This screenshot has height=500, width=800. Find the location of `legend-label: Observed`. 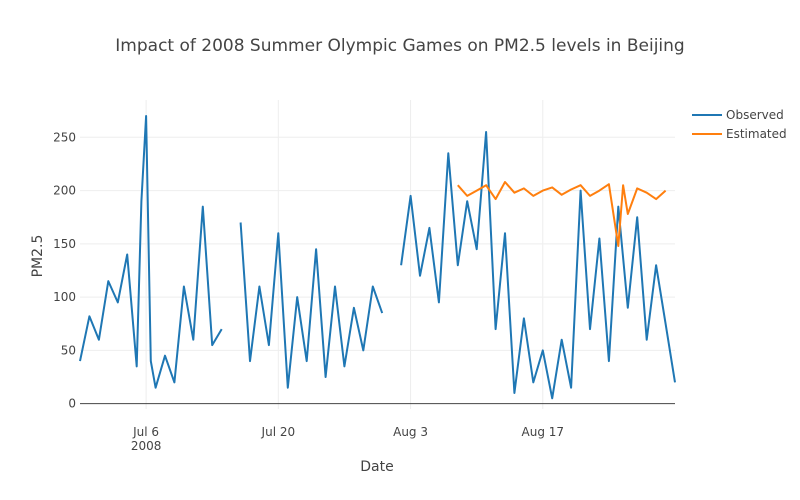

legend-label: Observed is located at coordinates (755, 115).